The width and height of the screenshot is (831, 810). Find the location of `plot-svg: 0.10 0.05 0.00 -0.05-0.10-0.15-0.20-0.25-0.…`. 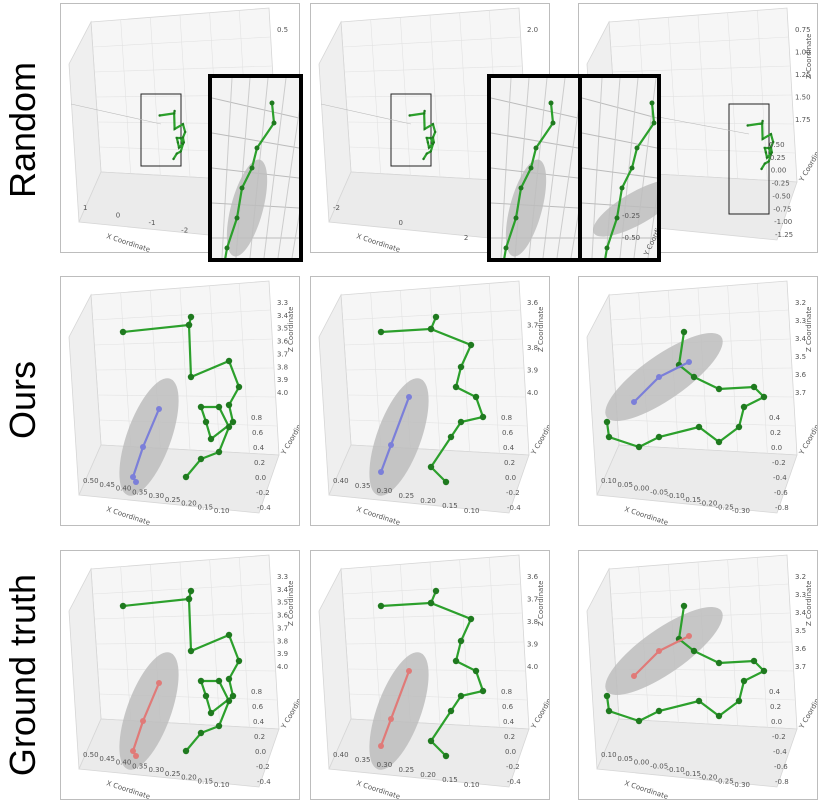

plot-svg: 0.10 0.05 0.00 -0.05-0.10-0.15-0.20-0.25-0.… is located at coordinates (701, 676).